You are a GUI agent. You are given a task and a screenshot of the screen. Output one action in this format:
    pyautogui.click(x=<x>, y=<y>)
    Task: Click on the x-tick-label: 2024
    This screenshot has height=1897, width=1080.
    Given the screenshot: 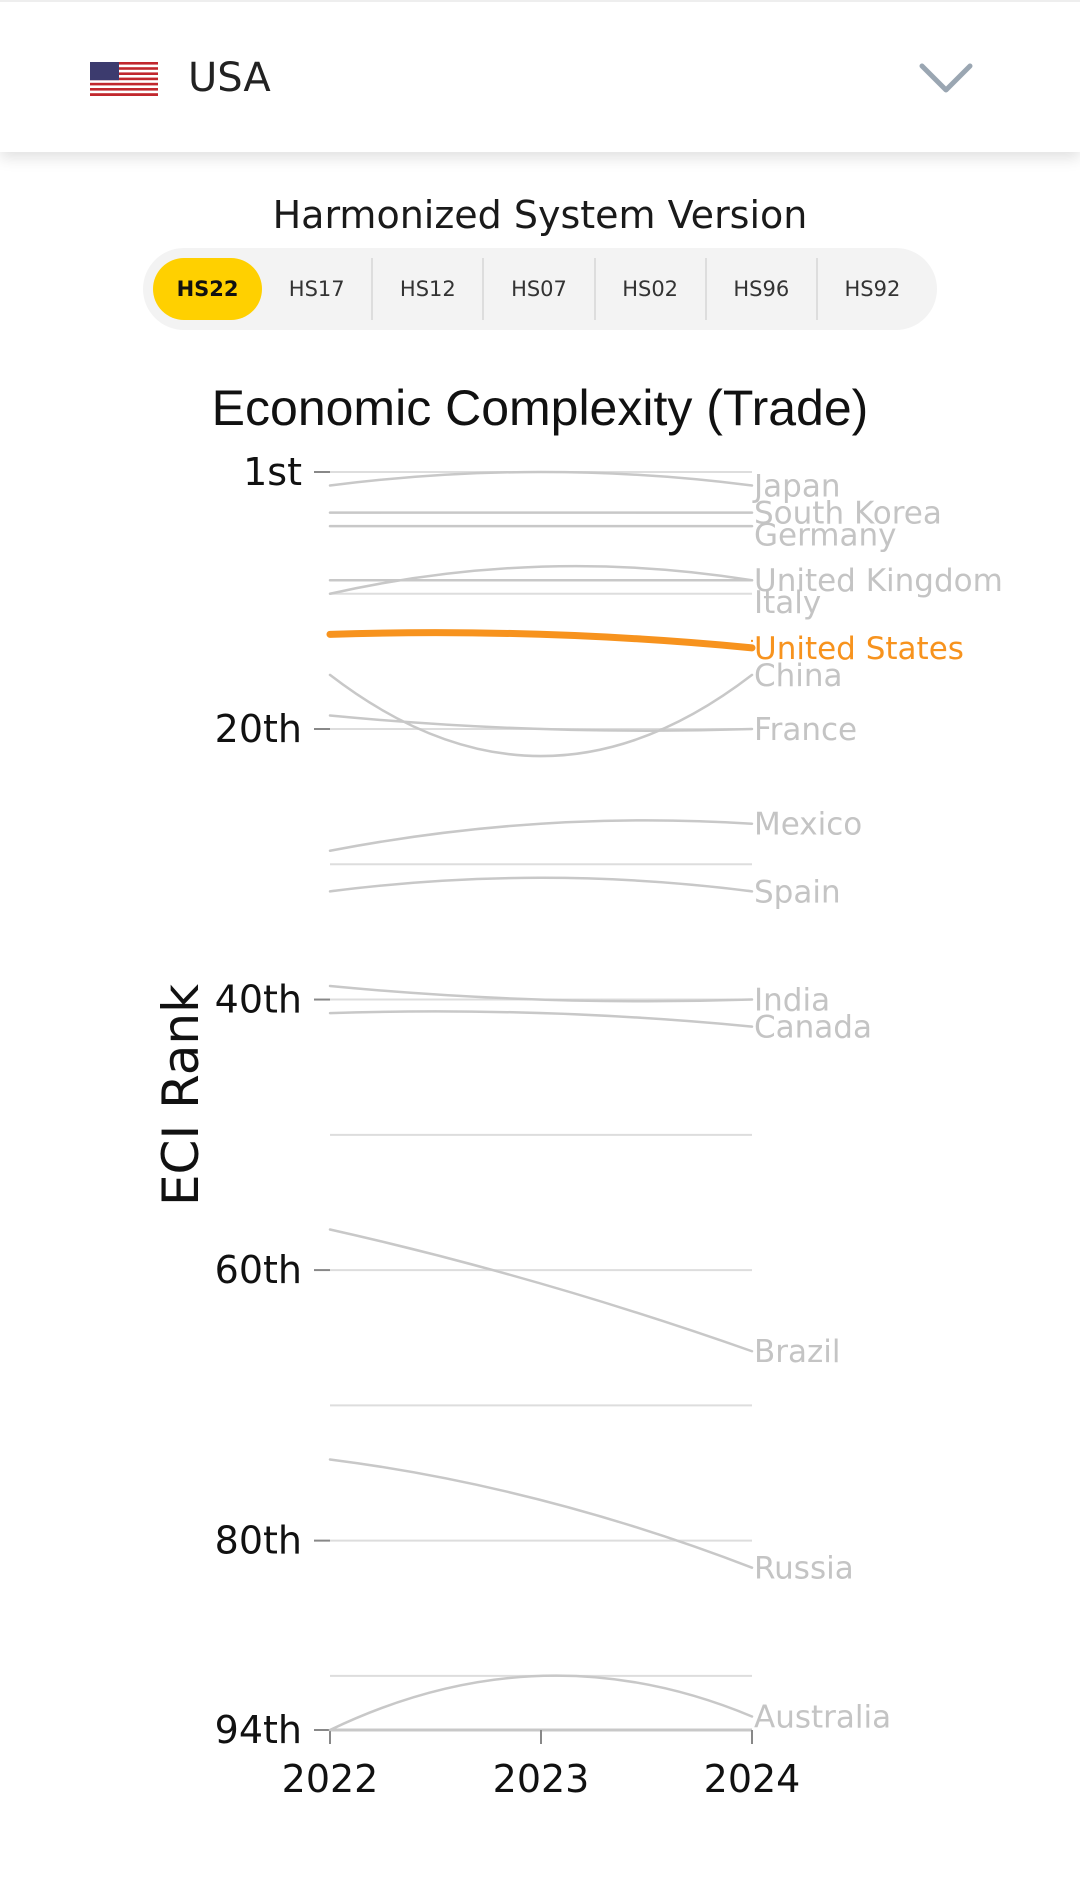 What is the action you would take?
    pyautogui.click(x=752, y=1779)
    